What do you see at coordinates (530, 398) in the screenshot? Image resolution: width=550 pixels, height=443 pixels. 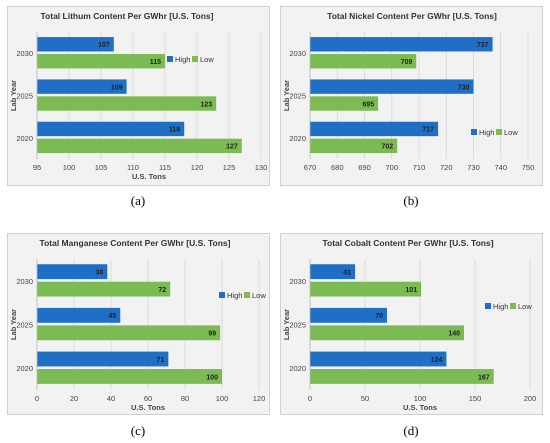 I see `x-tick-label: 200` at bounding box center [530, 398].